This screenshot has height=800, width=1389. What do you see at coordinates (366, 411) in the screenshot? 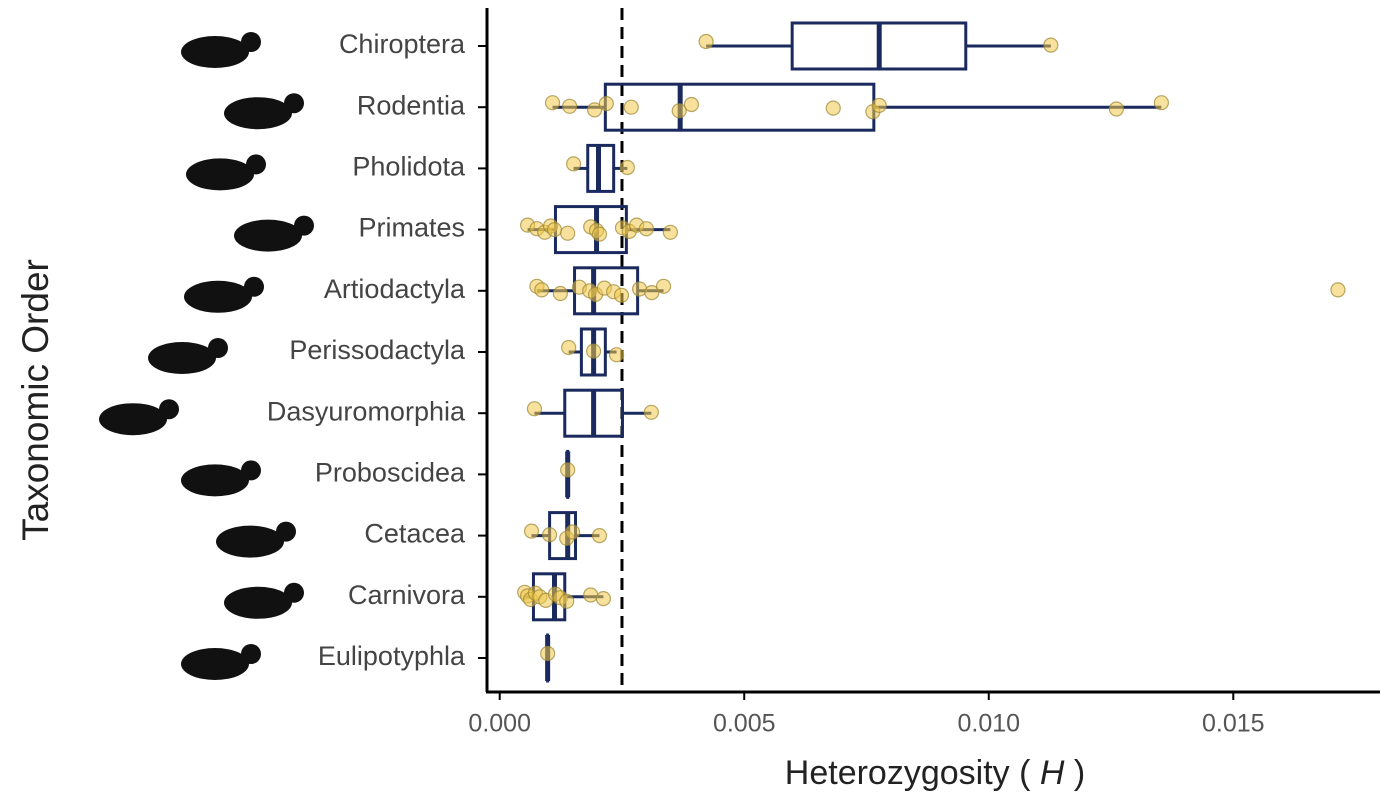
I see `category-label: Dasyuromorphia` at bounding box center [366, 411].